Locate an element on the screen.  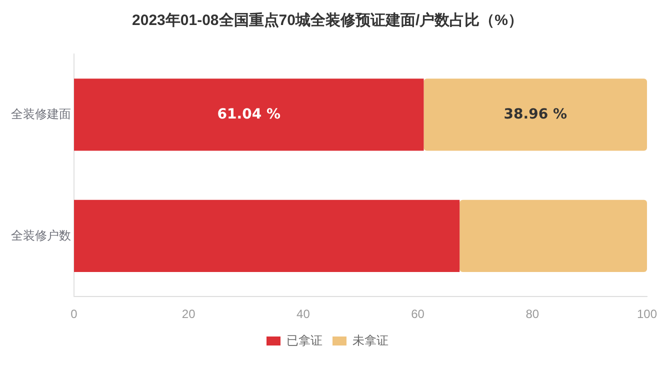
y-tick-label: 全装修户数 is located at coordinates (41, 235).